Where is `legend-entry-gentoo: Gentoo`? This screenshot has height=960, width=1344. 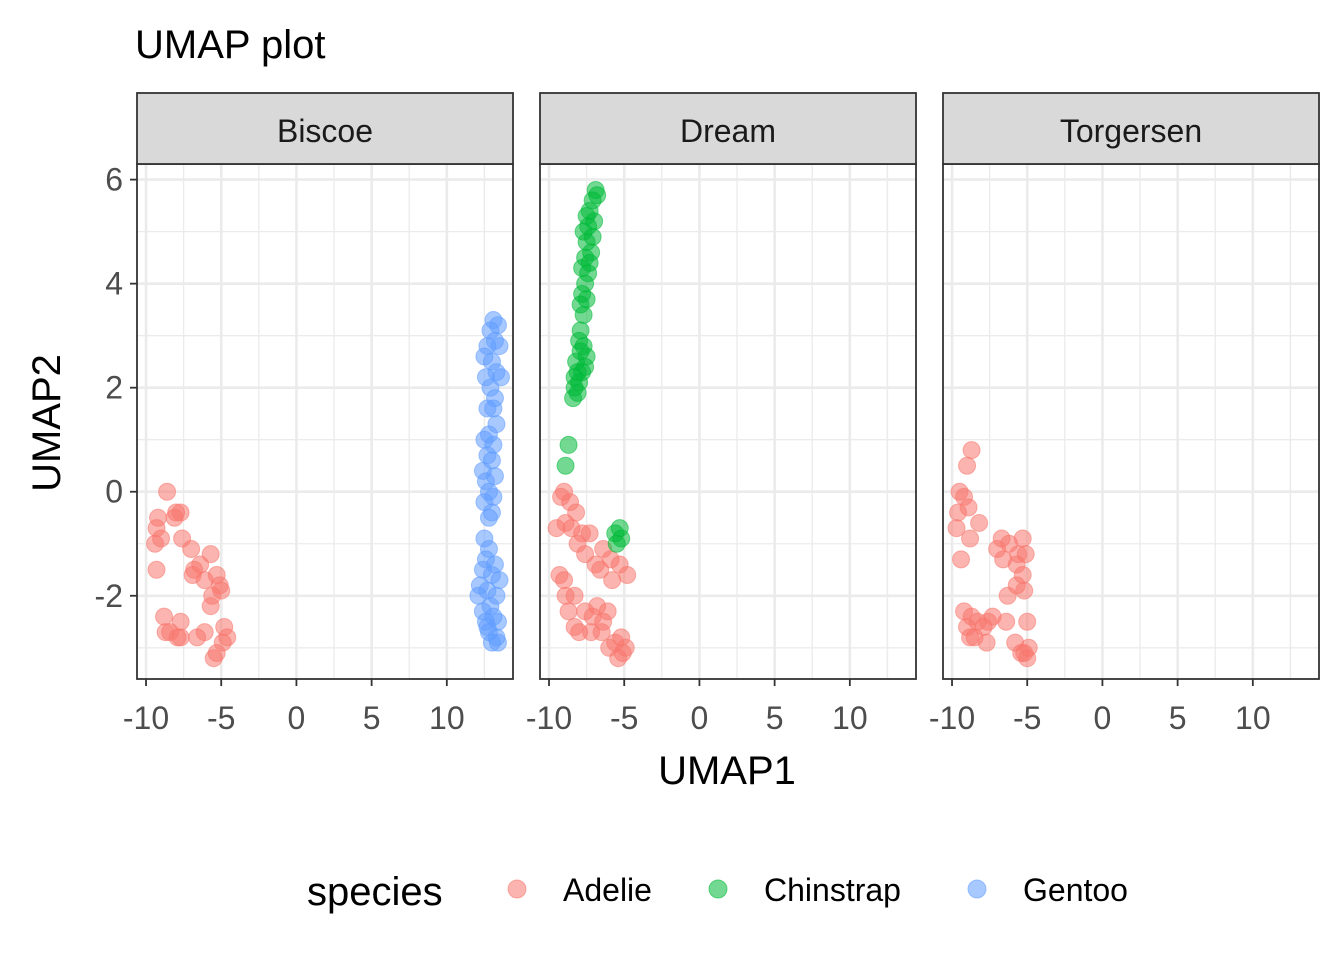 legend-entry-gentoo: Gentoo is located at coordinates (1047, 890).